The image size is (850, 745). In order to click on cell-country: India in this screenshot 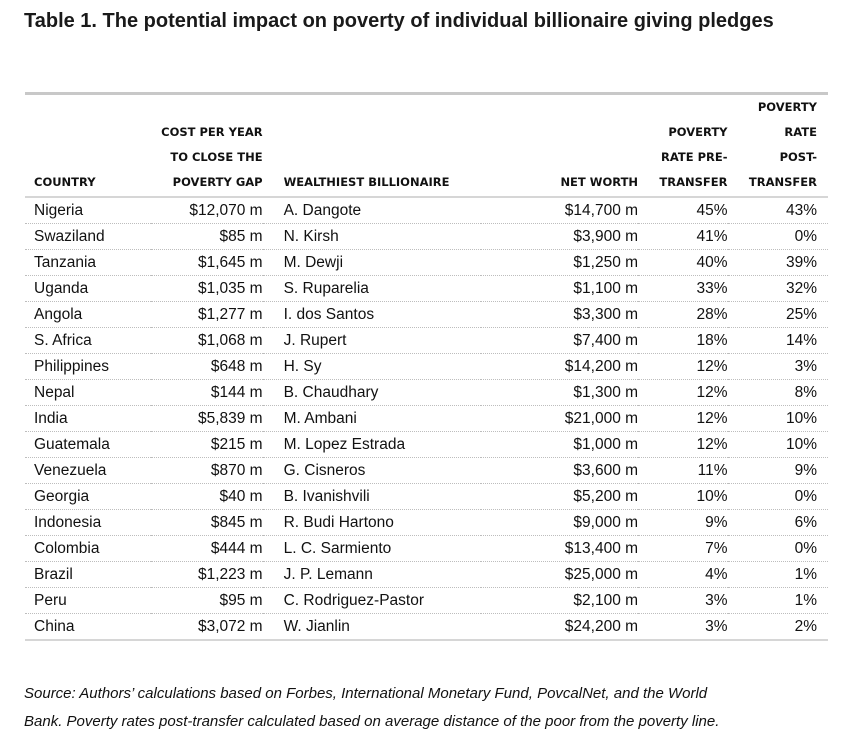, I will do `click(88, 418)`.